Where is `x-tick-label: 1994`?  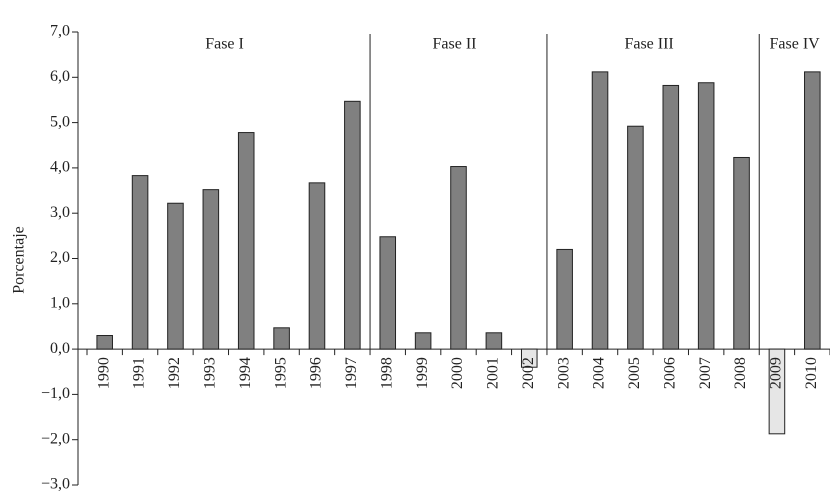 x-tick-label: 1994 is located at coordinates (245, 373).